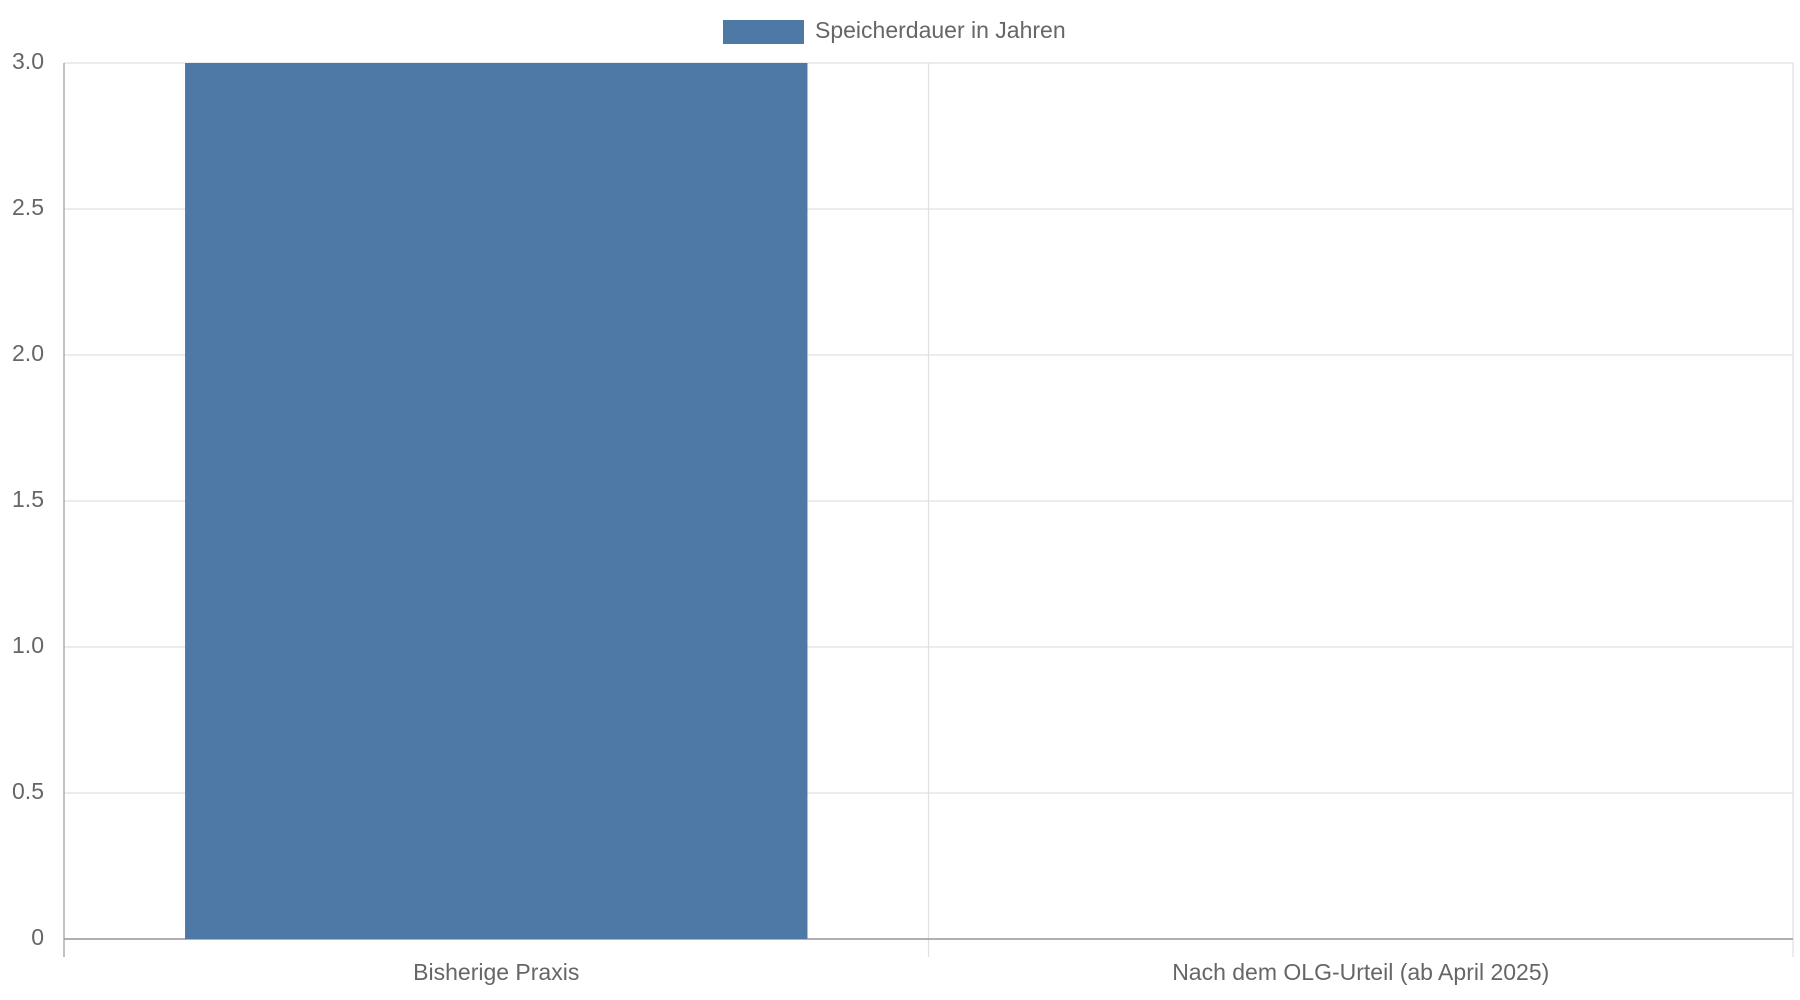 Image resolution: width=1800 pixels, height=1000 pixels. What do you see at coordinates (1360, 972) in the screenshot?
I see `x-tick-label: Nach dem OLG-Urteil (ab April 2025)` at bounding box center [1360, 972].